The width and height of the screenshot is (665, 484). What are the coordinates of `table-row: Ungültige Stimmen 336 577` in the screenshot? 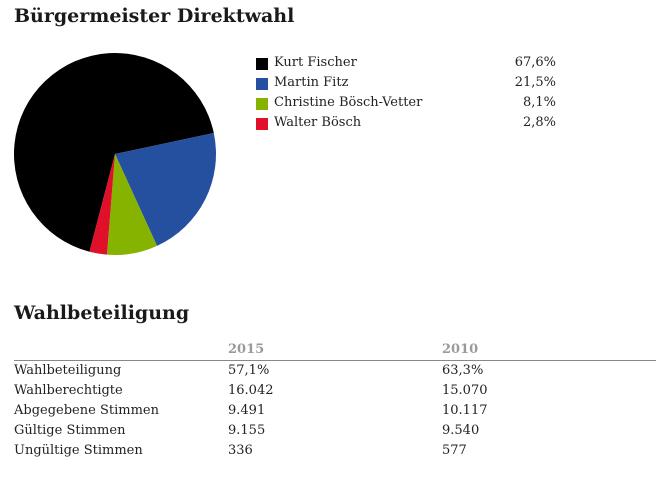 It's located at (335, 451).